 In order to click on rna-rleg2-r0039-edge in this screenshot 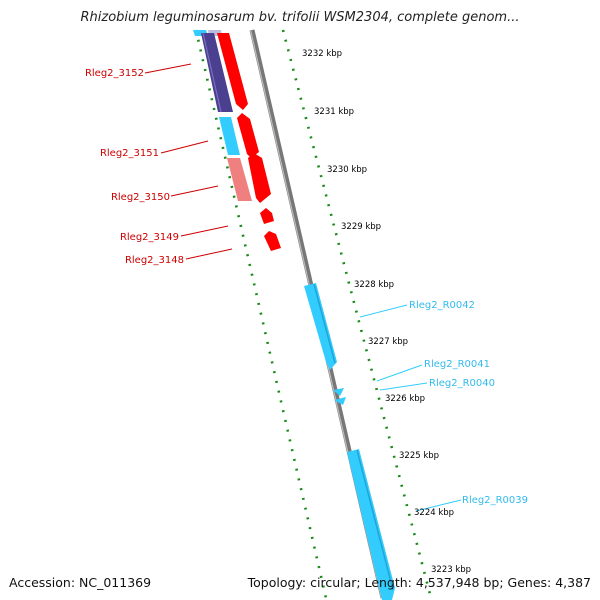, I will do `click(375, 520)`.